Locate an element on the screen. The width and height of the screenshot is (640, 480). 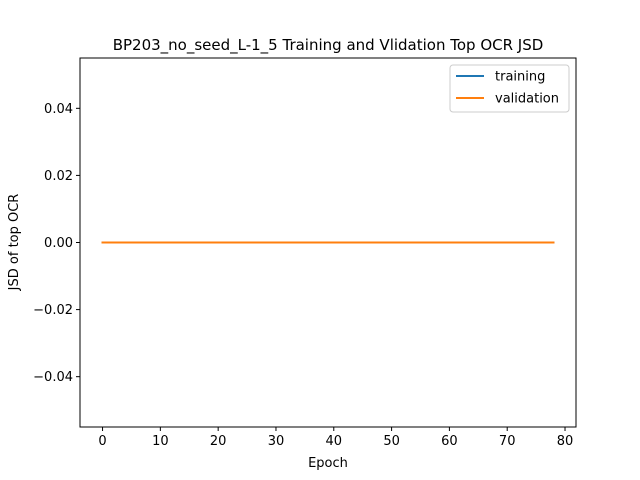
x-tick-label: 80 is located at coordinates (565, 441).